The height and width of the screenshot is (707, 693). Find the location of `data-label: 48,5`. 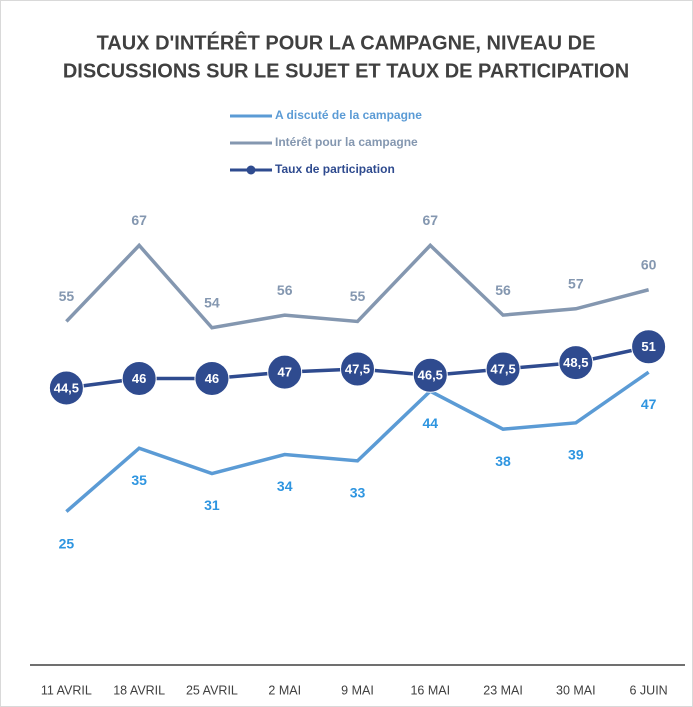

data-label: 48,5 is located at coordinates (575, 362).